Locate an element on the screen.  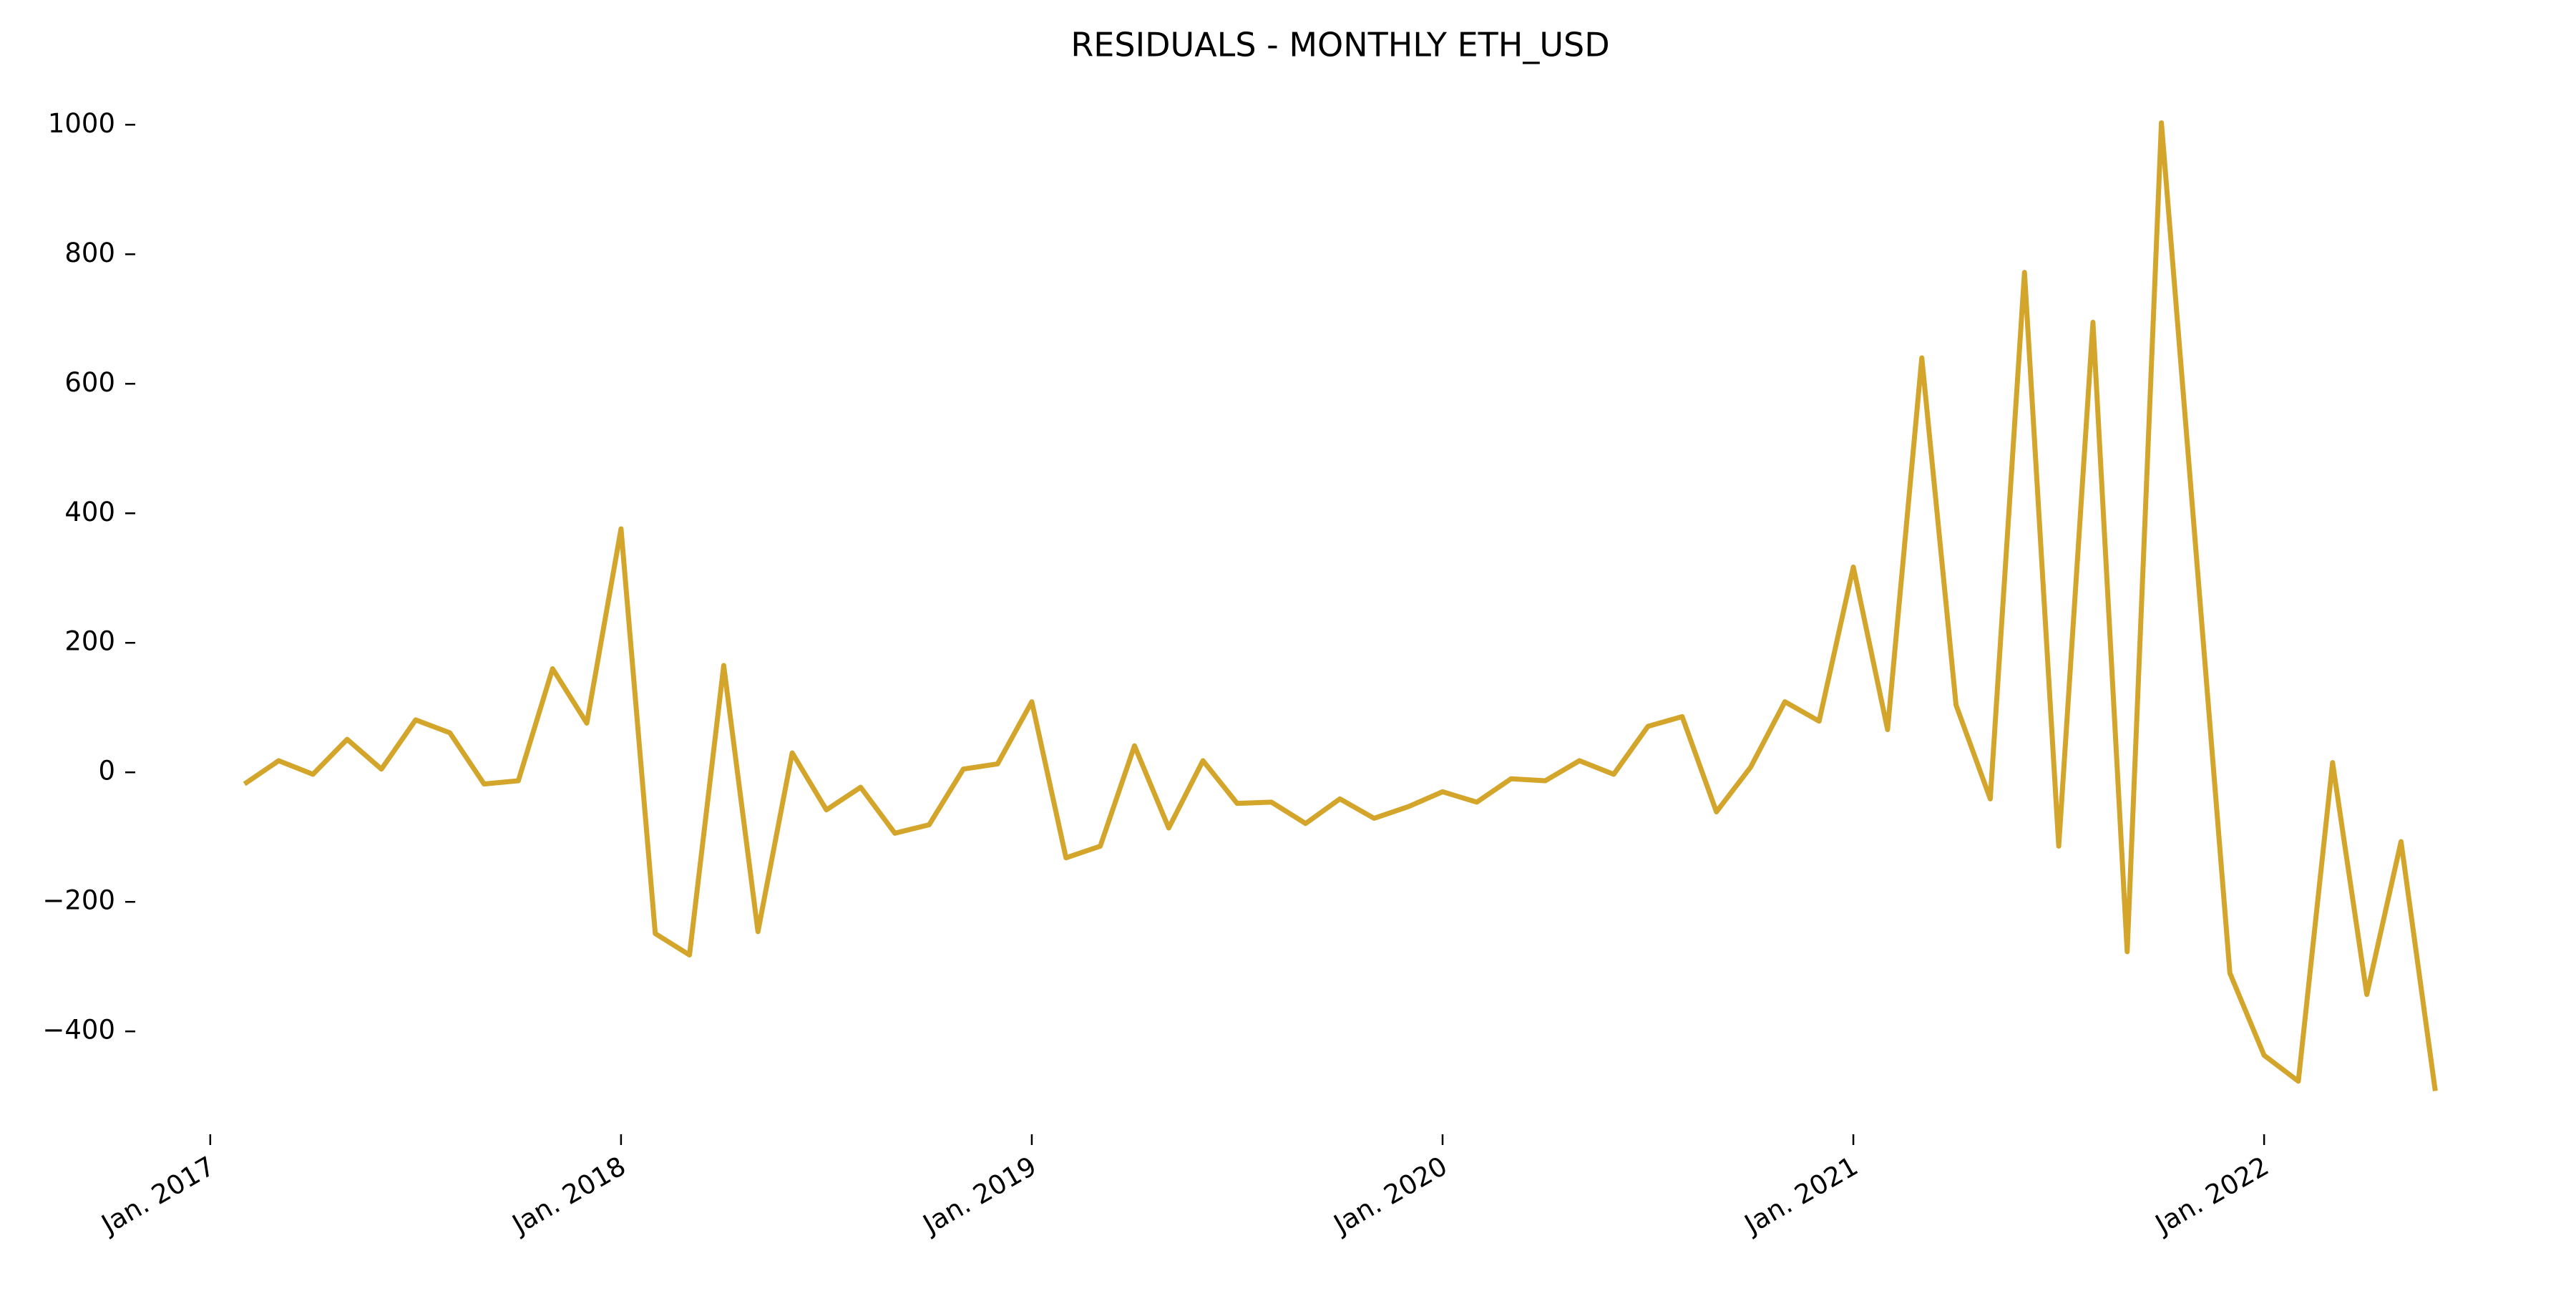
chart-title: RESIDUALS - MONTHLY ETH_USD is located at coordinates (1339, 45).